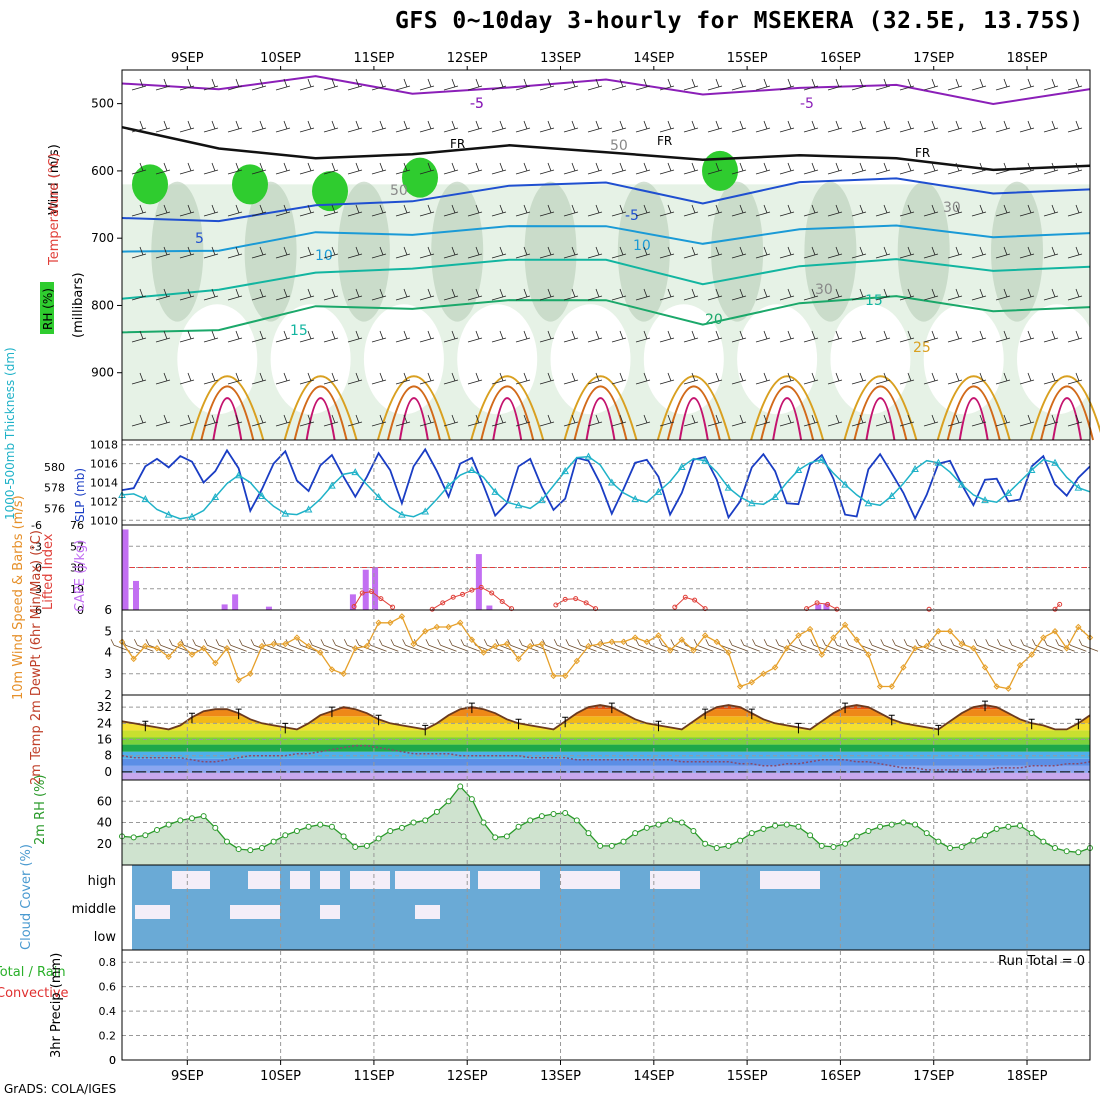 Image resolution: width=1100 pixels, height=1100 pixels. What do you see at coordinates (1008, 492) in the screenshot?
I see `thickness-marker` at bounding box center [1008, 492].